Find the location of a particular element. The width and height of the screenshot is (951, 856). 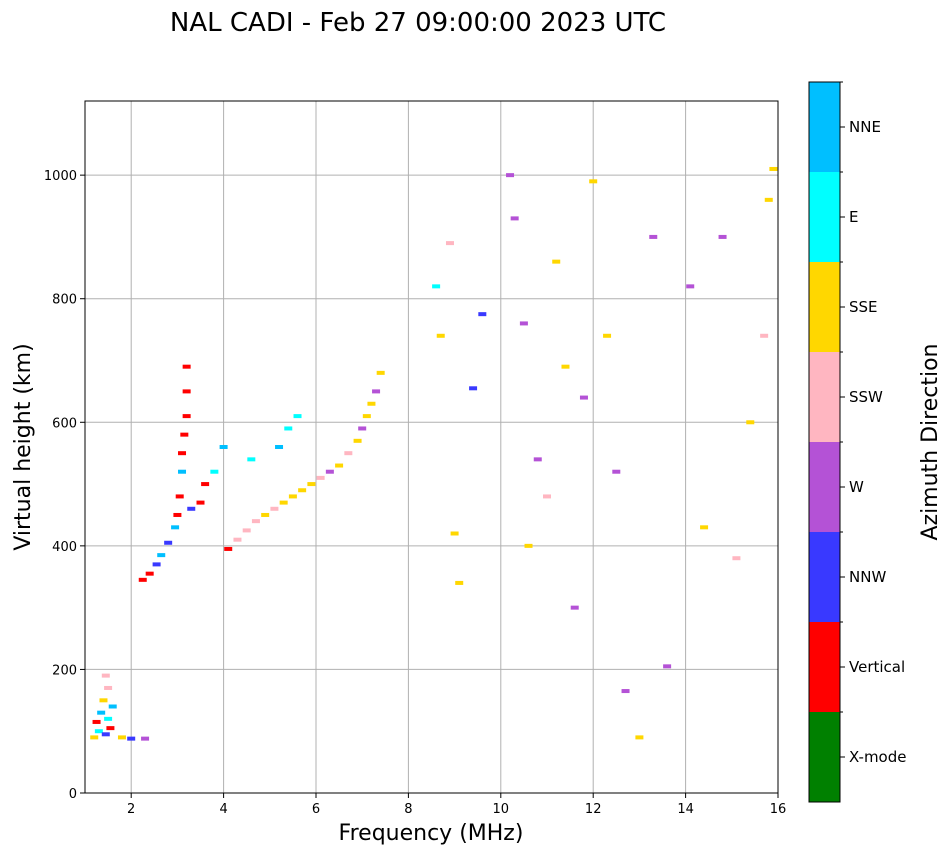

colorbar-tick-label: SSW is located at coordinates (866, 397).